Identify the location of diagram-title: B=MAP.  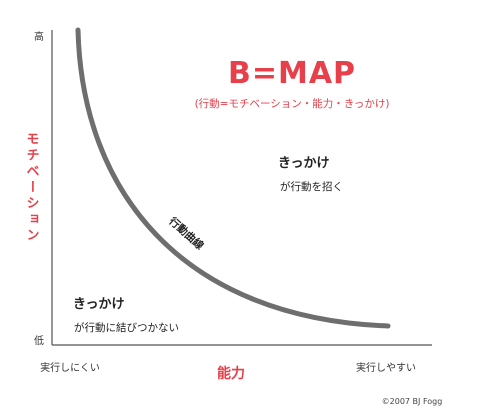
(292, 73).